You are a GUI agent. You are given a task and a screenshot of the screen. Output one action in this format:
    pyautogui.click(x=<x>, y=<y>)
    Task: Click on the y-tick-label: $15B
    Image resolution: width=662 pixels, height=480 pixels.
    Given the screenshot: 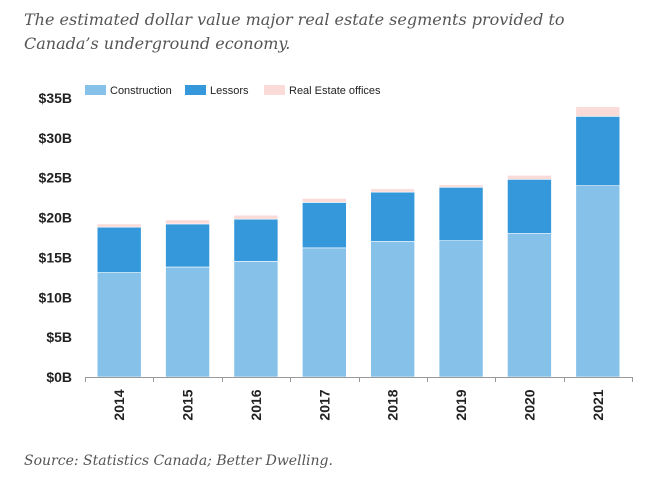 What is the action you would take?
    pyautogui.click(x=55, y=257)
    